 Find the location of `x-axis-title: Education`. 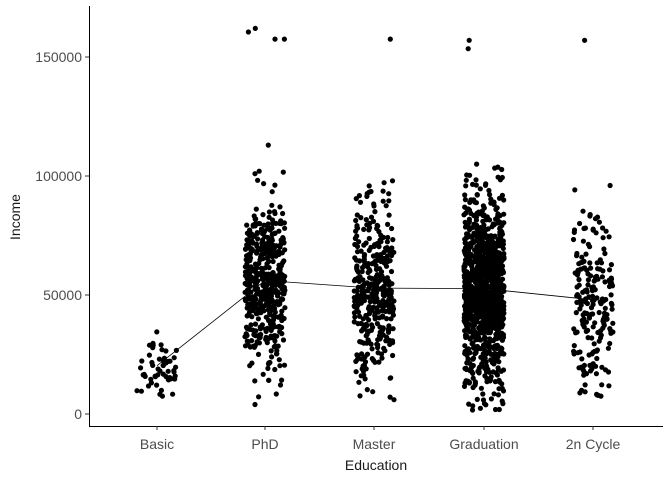

x-axis-title: Education is located at coordinates (376, 465).